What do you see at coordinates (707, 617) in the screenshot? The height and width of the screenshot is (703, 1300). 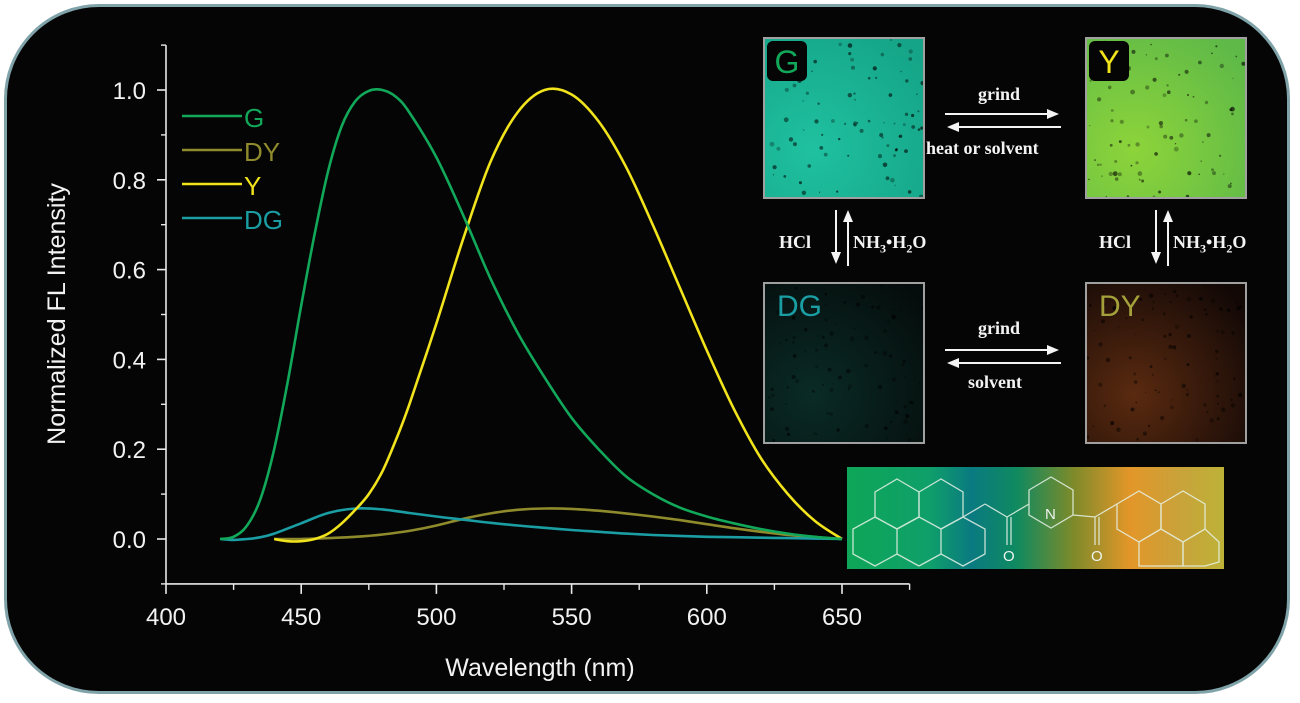 I see `x-tick-label: 600` at bounding box center [707, 617].